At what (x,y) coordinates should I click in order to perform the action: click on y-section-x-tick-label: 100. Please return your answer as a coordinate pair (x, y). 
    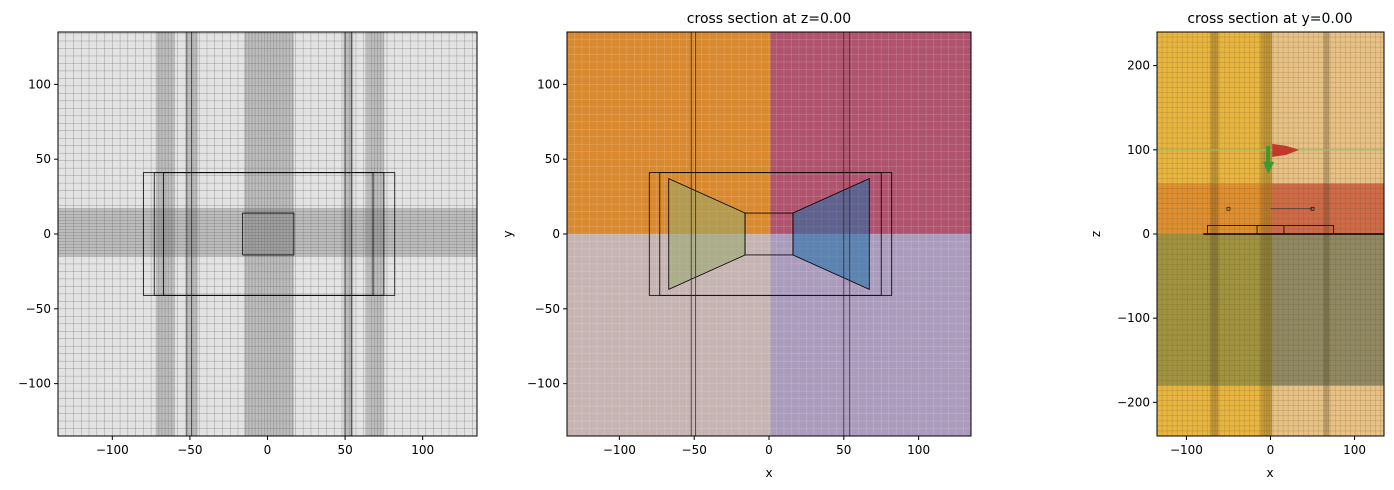
    Looking at the image, I should click on (1354, 450).